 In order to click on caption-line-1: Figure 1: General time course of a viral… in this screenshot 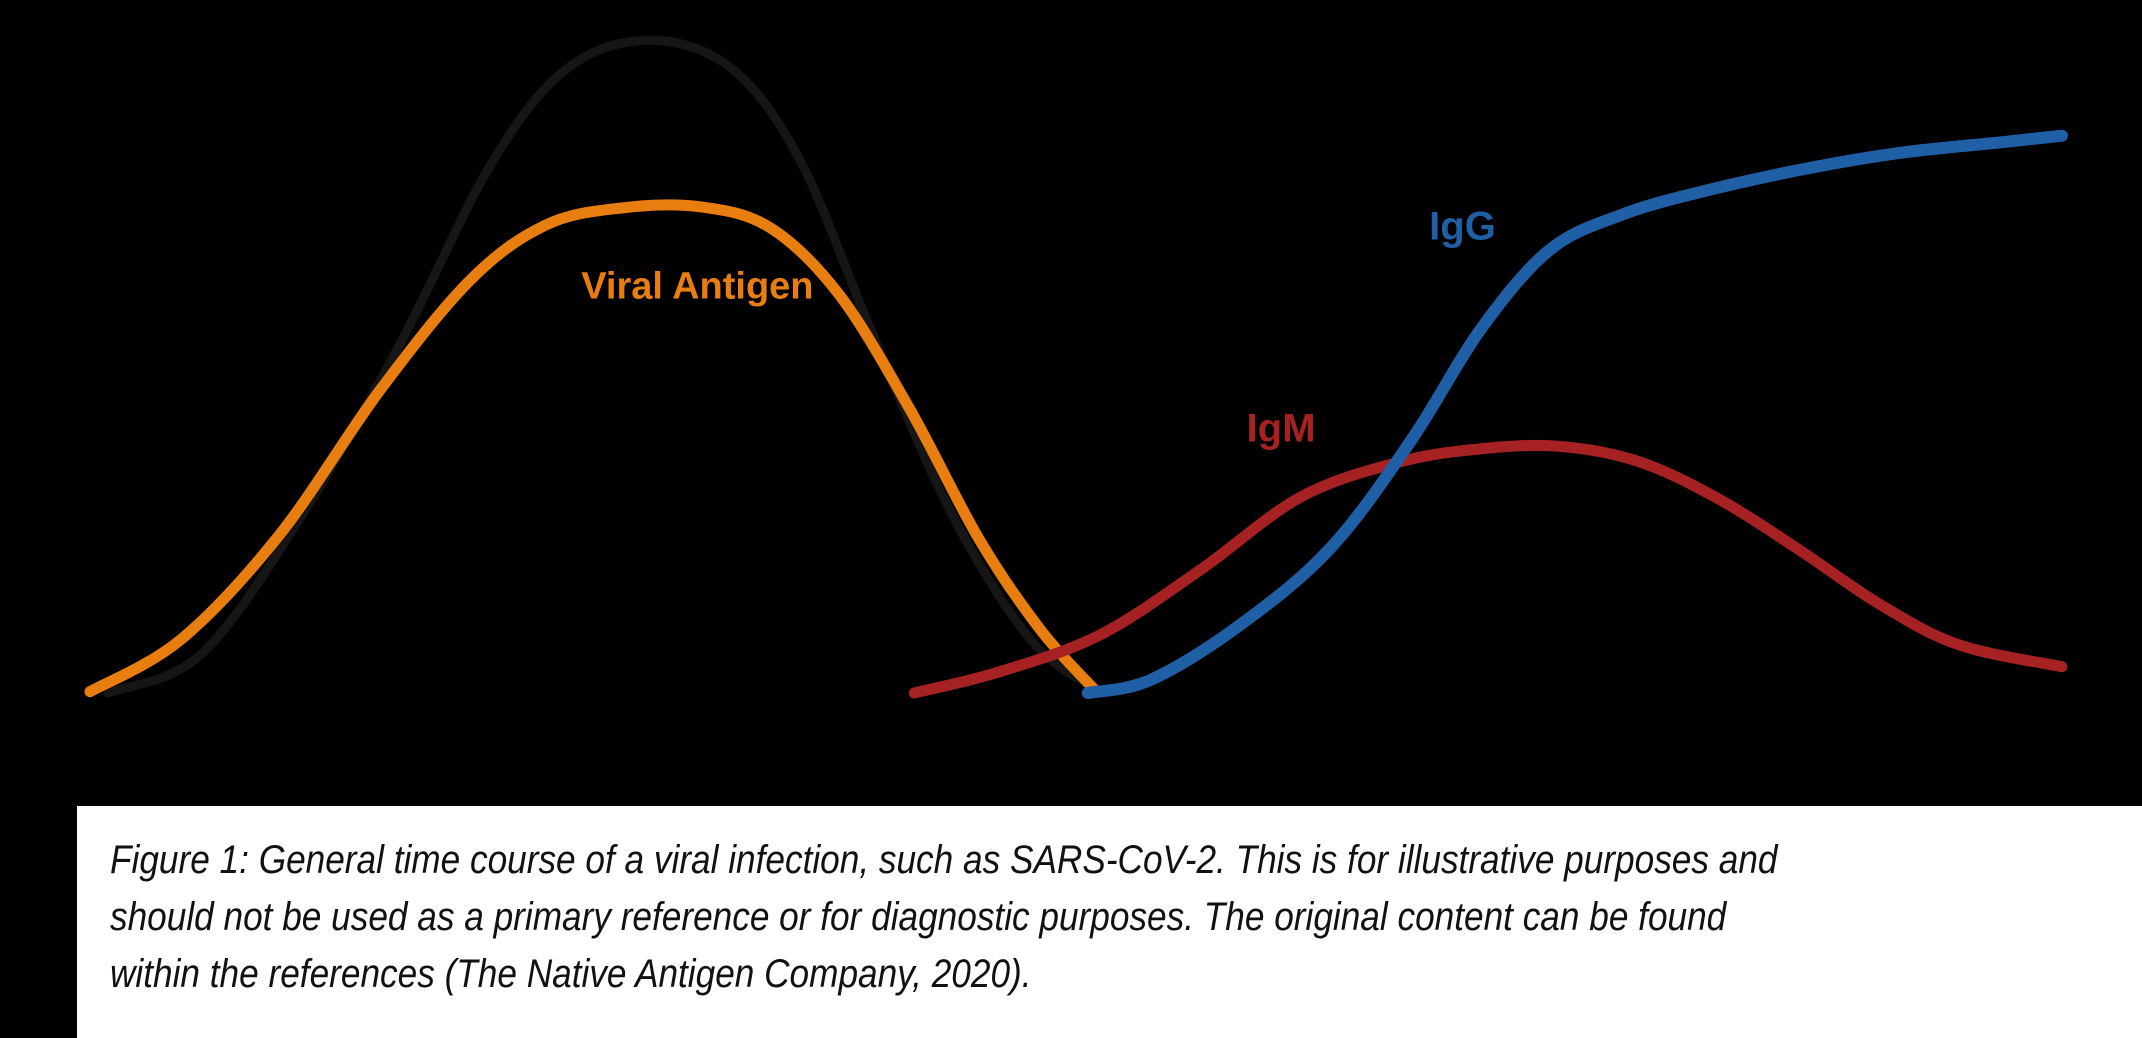, I will do `click(944, 860)`.